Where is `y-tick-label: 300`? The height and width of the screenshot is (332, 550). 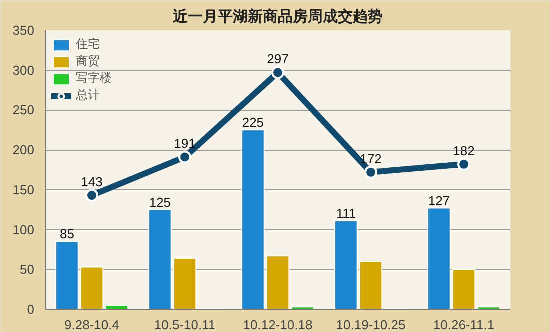
y-tick-label: 300 is located at coordinates (23, 70).